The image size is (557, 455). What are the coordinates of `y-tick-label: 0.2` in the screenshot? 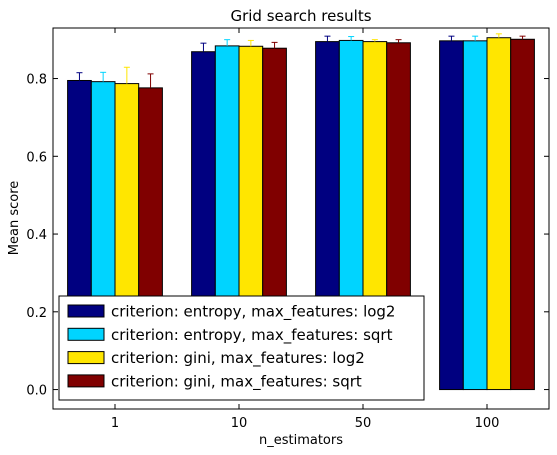 It's located at (36, 313).